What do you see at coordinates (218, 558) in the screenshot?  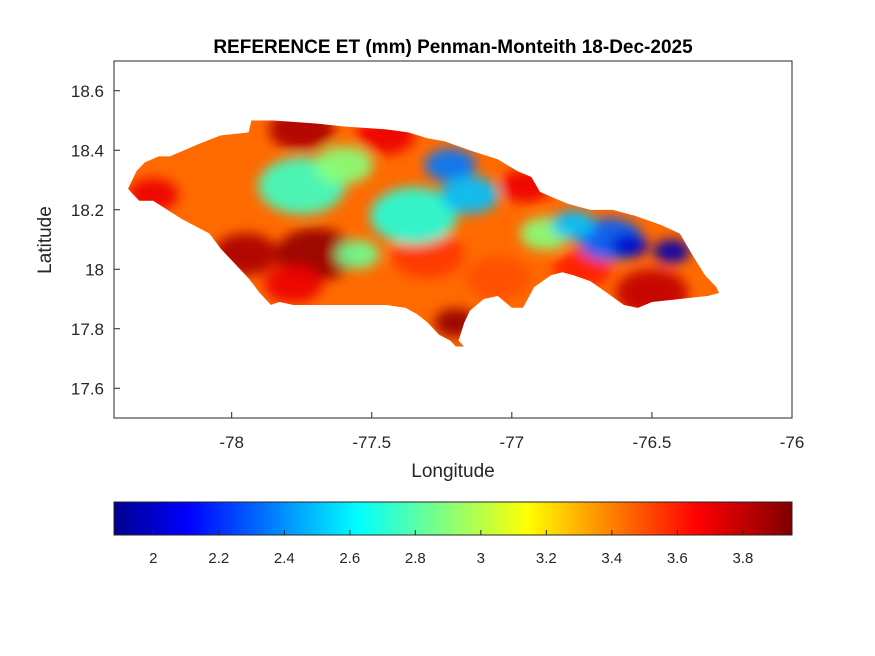 I see `colorbar-tick-label: 2.2` at bounding box center [218, 558].